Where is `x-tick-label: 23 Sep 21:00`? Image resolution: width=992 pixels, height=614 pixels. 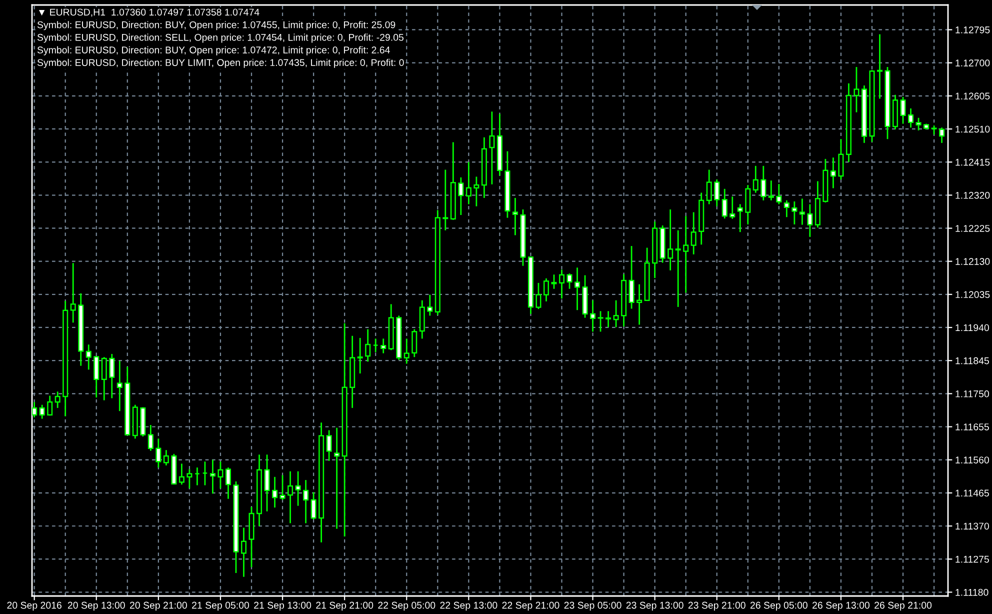 x-tick-label: 23 Sep 21:00 is located at coordinates (717, 606).